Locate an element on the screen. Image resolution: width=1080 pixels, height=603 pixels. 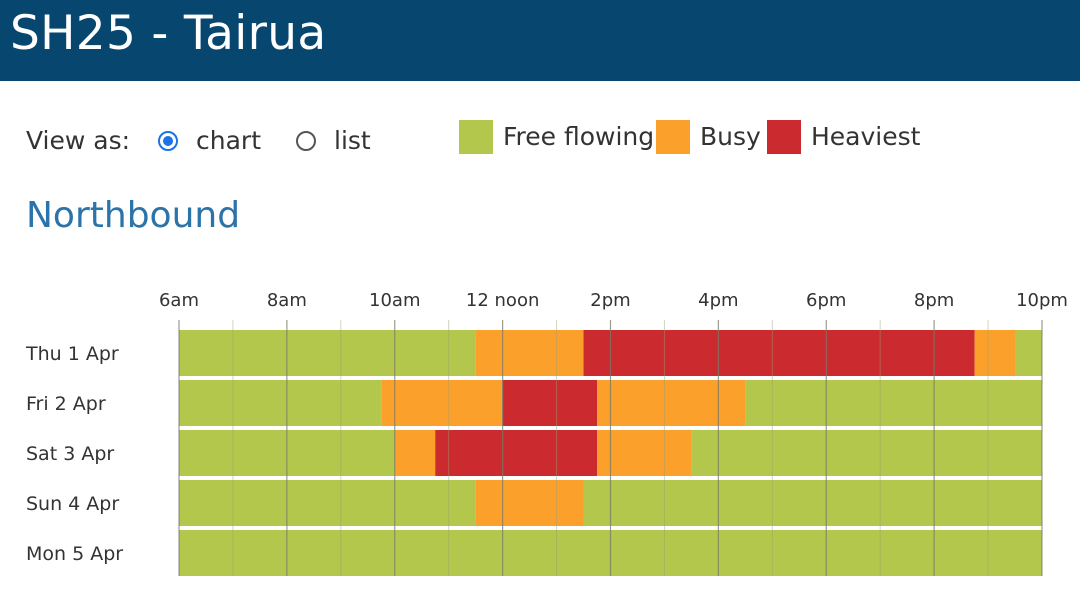
x-tick-label: 6pm is located at coordinates (826, 300).